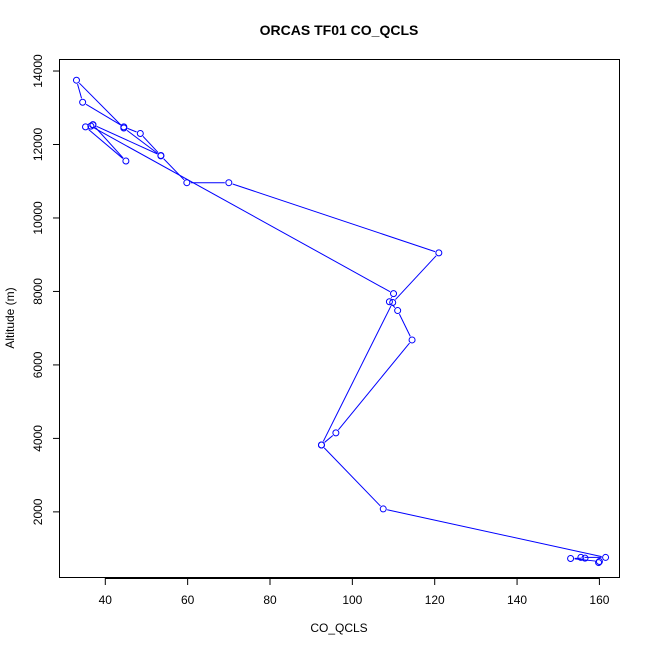  What do you see at coordinates (338, 628) in the screenshot?
I see `x-axis-label: CO_QCLS` at bounding box center [338, 628].